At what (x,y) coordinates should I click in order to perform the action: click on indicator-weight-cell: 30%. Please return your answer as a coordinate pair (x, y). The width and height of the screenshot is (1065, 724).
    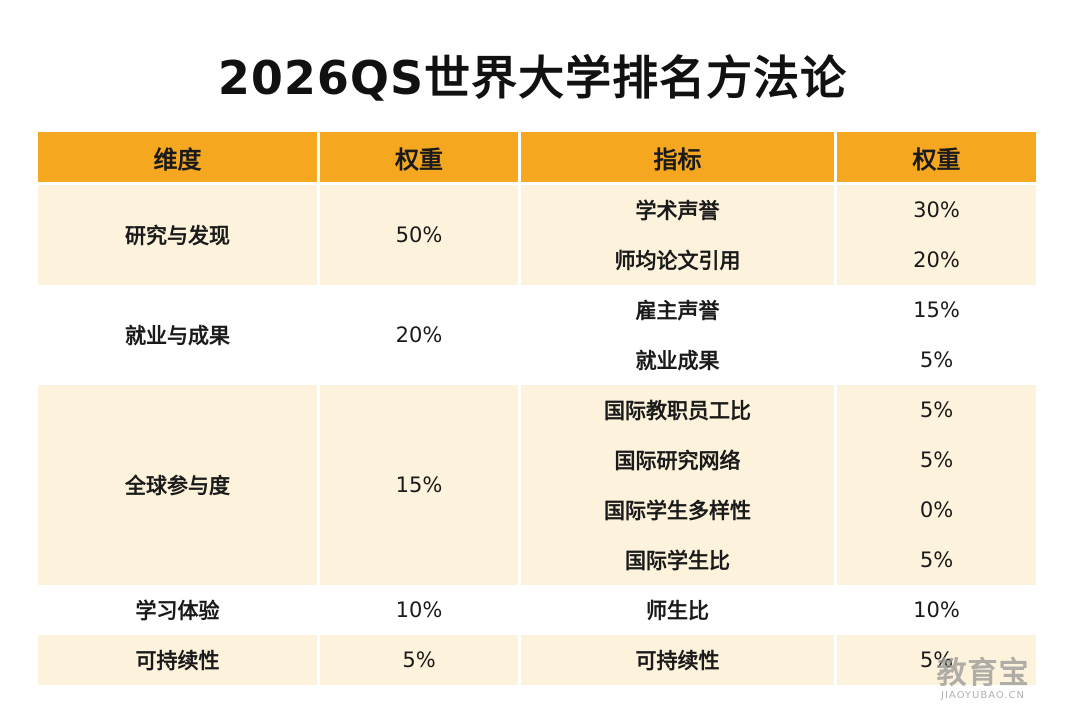
    Looking at the image, I should click on (936, 208).